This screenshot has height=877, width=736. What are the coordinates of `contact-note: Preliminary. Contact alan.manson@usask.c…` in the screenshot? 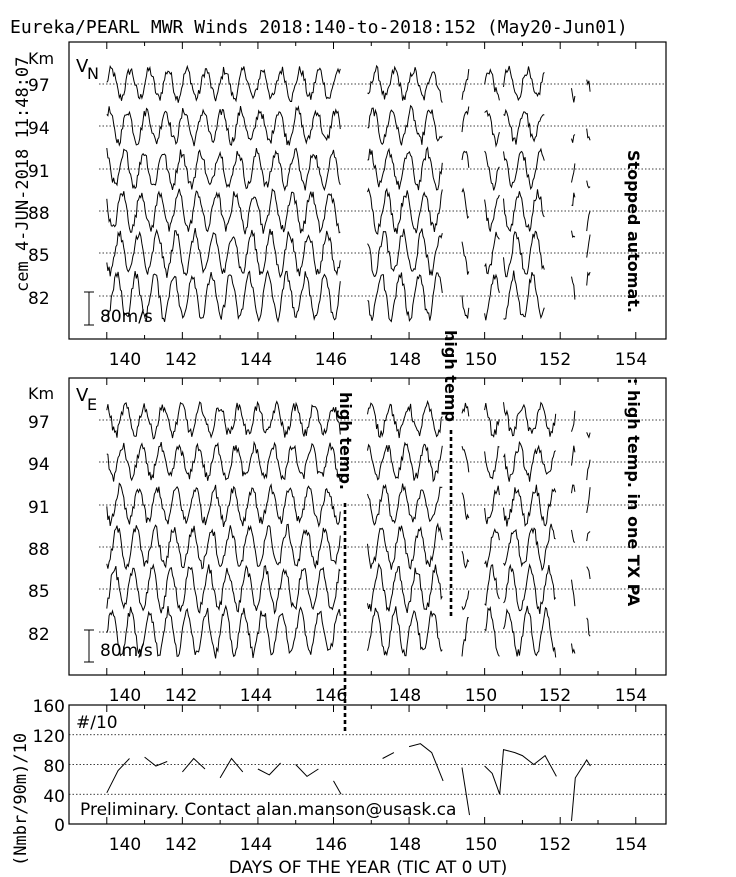 It's located at (268, 810).